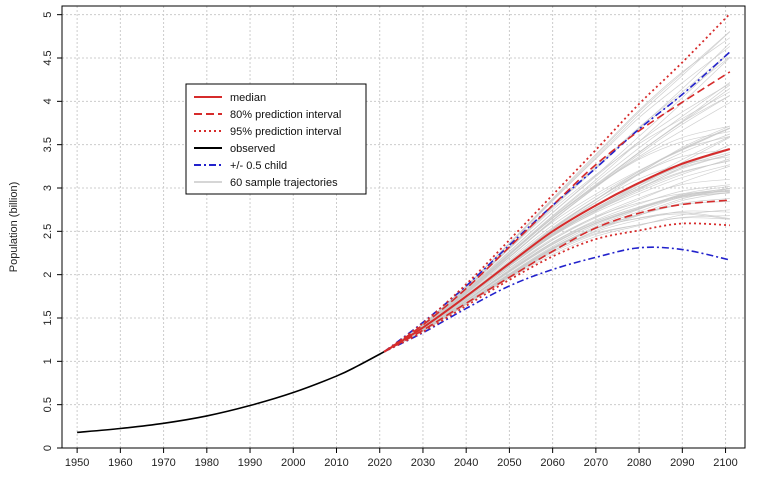 The image size is (760, 478). I want to click on y-axis-title: Population (billion), so click(14, 227).